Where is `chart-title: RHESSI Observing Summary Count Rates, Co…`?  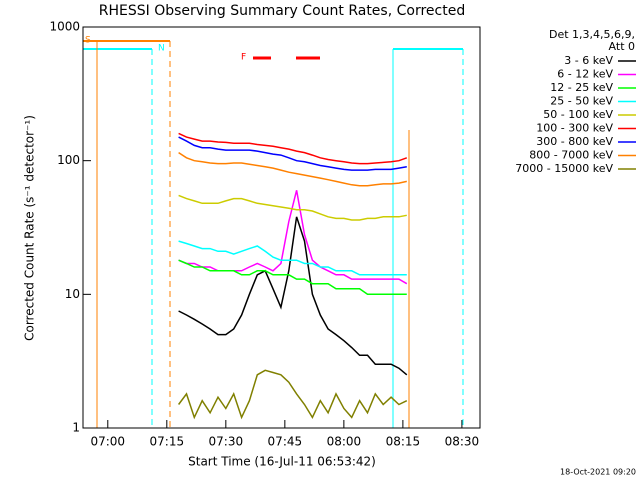
chart-title: RHESSI Observing Summary Count Rates, Co… is located at coordinates (282, 11).